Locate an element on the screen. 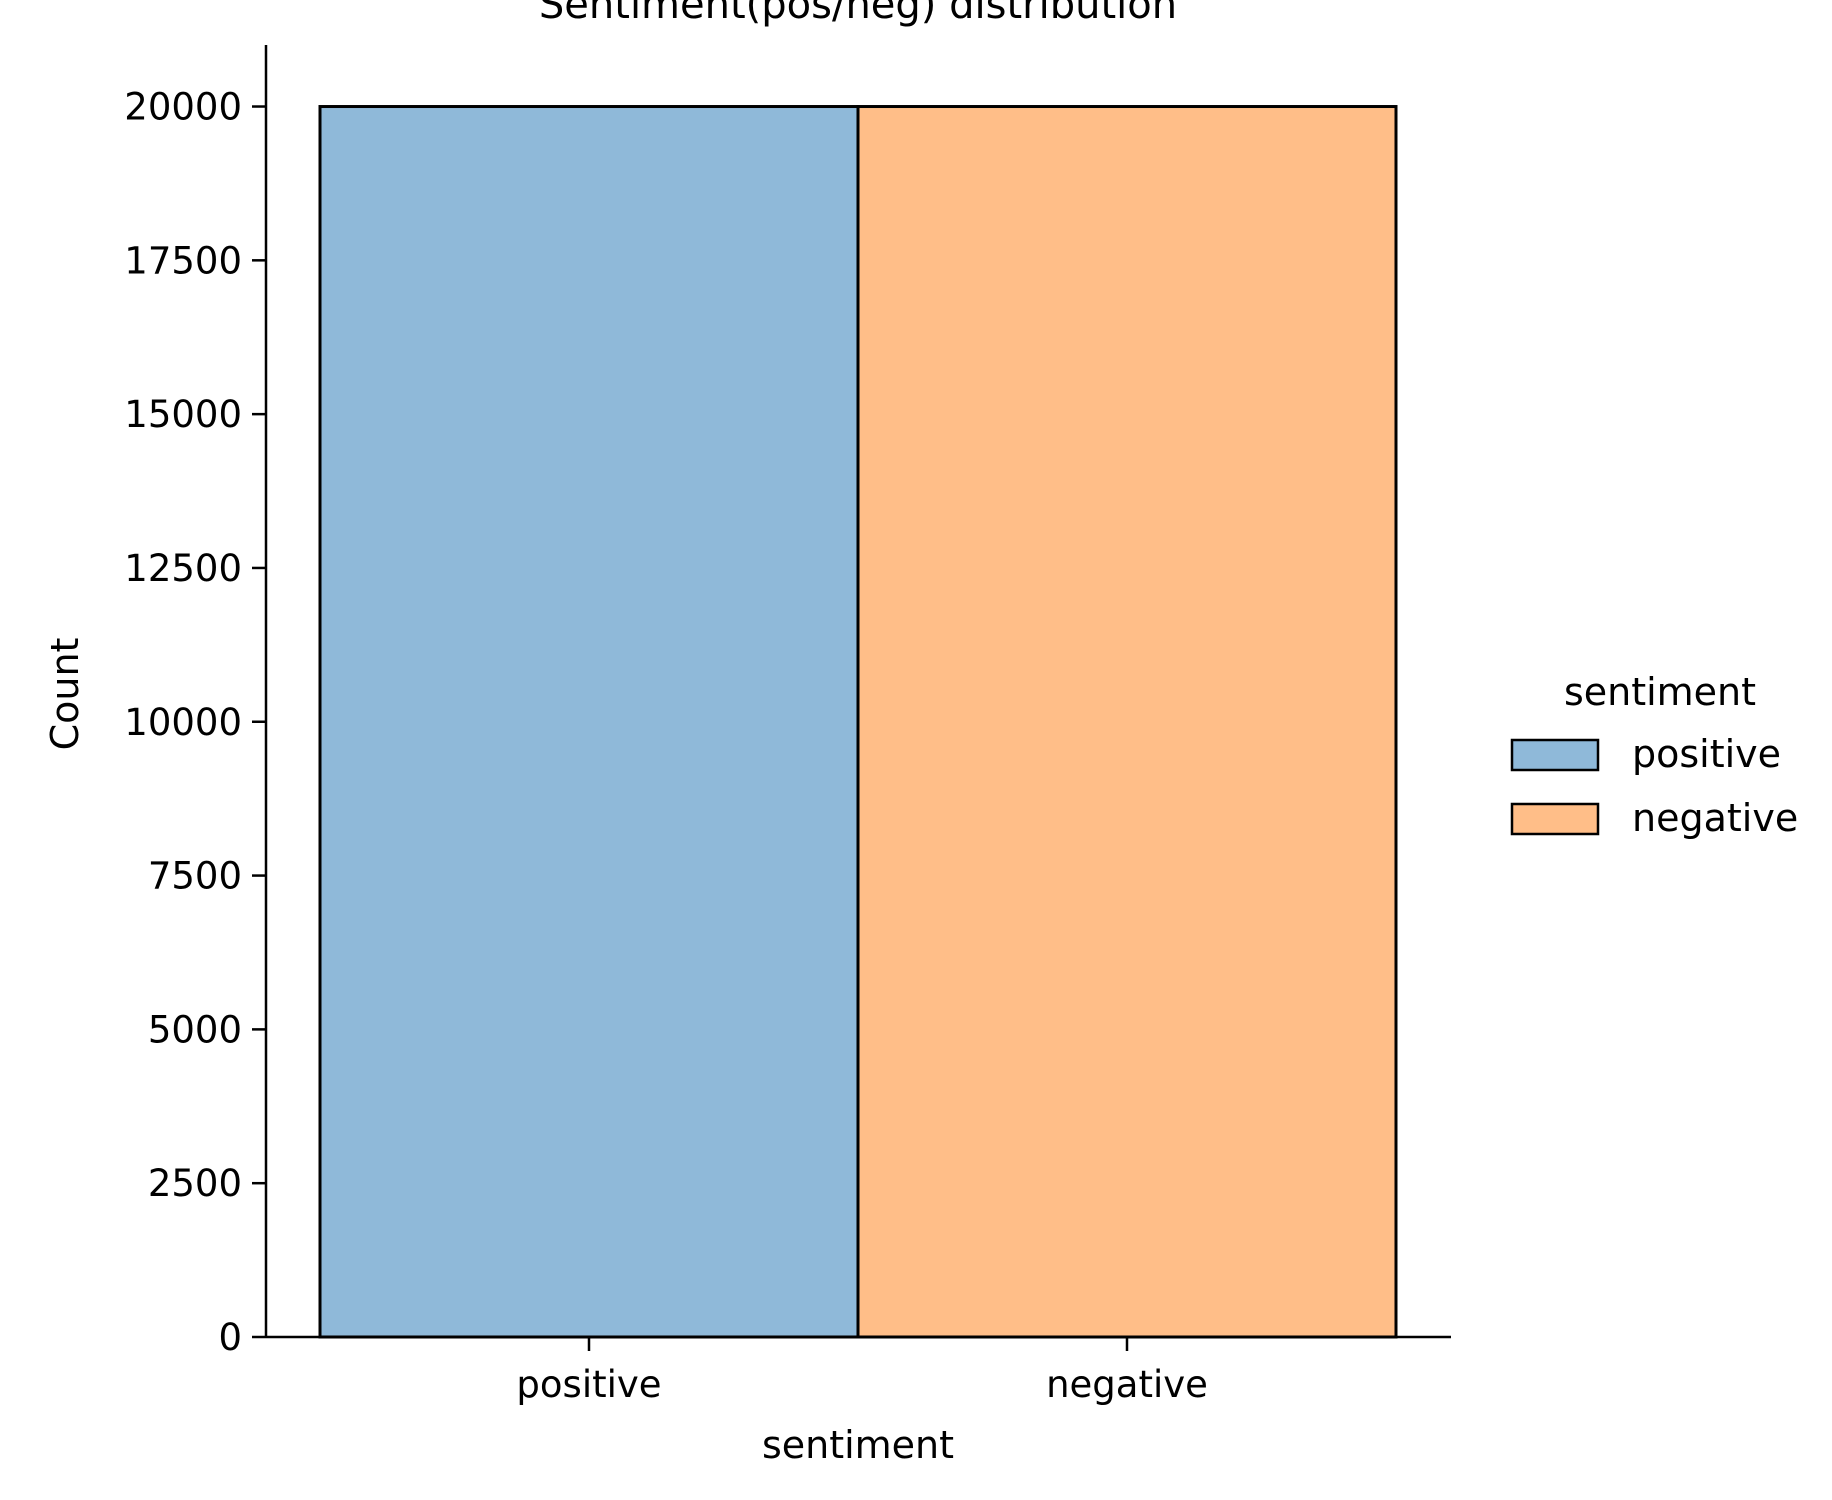 The height and width of the screenshot is (1500, 1832). y-tick-label: 17500 is located at coordinates (183, 260).